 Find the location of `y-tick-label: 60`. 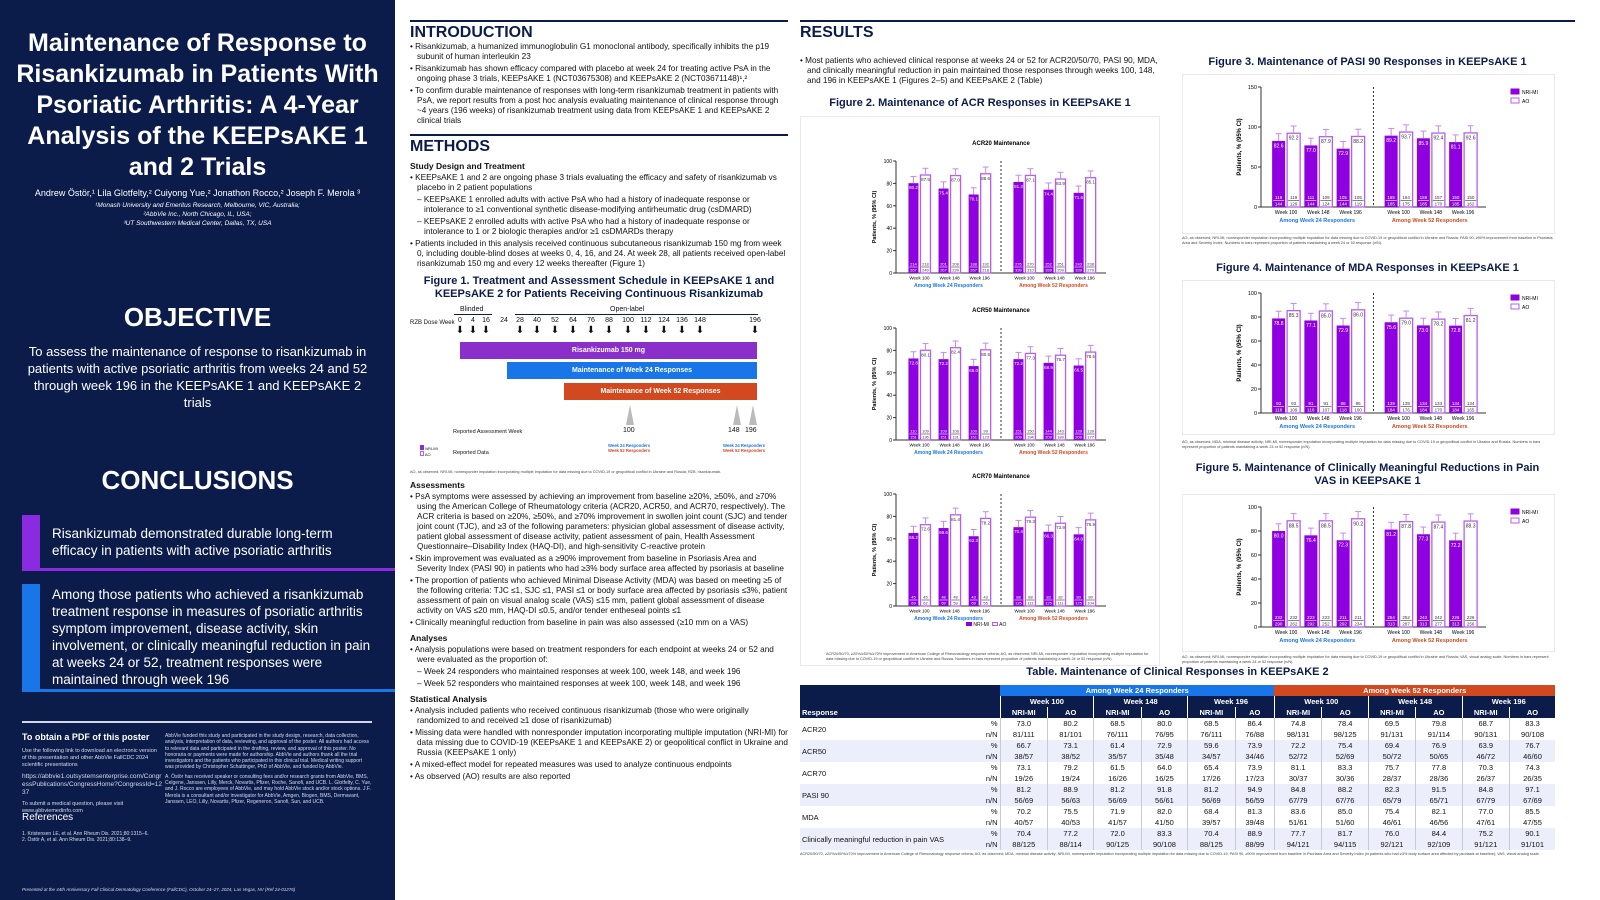

y-tick-label: 60 is located at coordinates (889, 540).